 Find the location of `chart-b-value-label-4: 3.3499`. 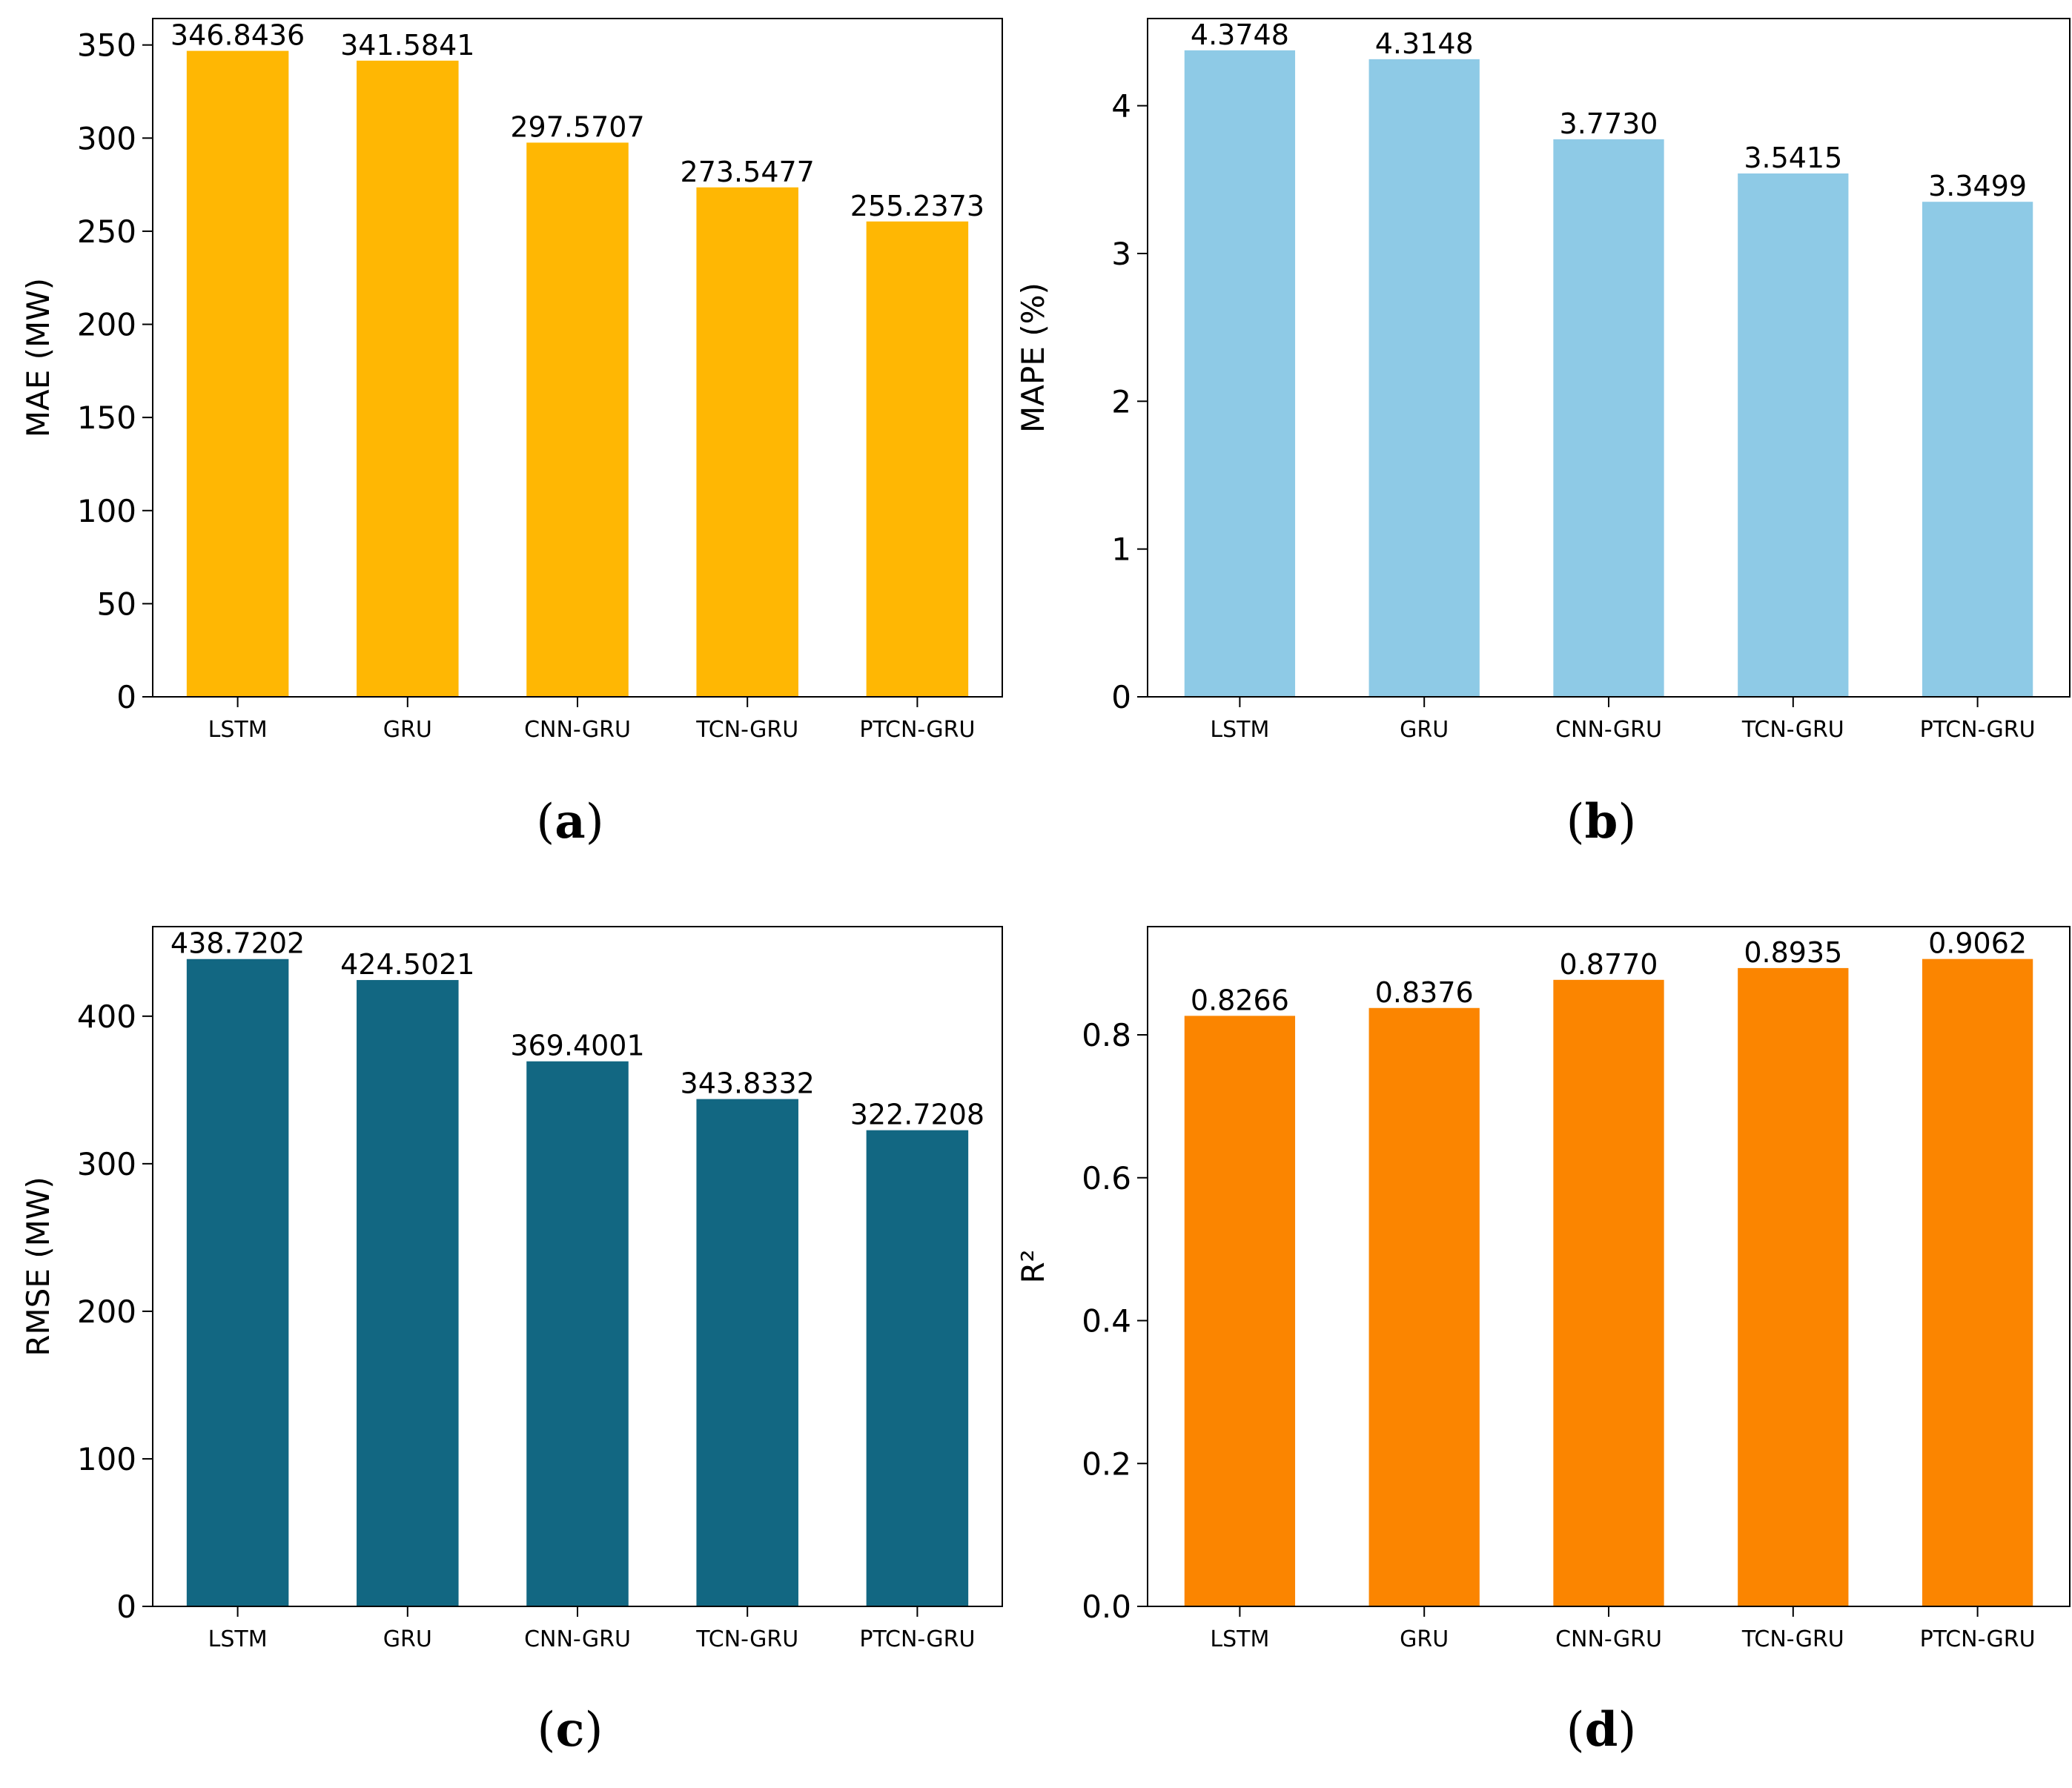

chart-b-value-label-4: 3.3499 is located at coordinates (1977, 186).